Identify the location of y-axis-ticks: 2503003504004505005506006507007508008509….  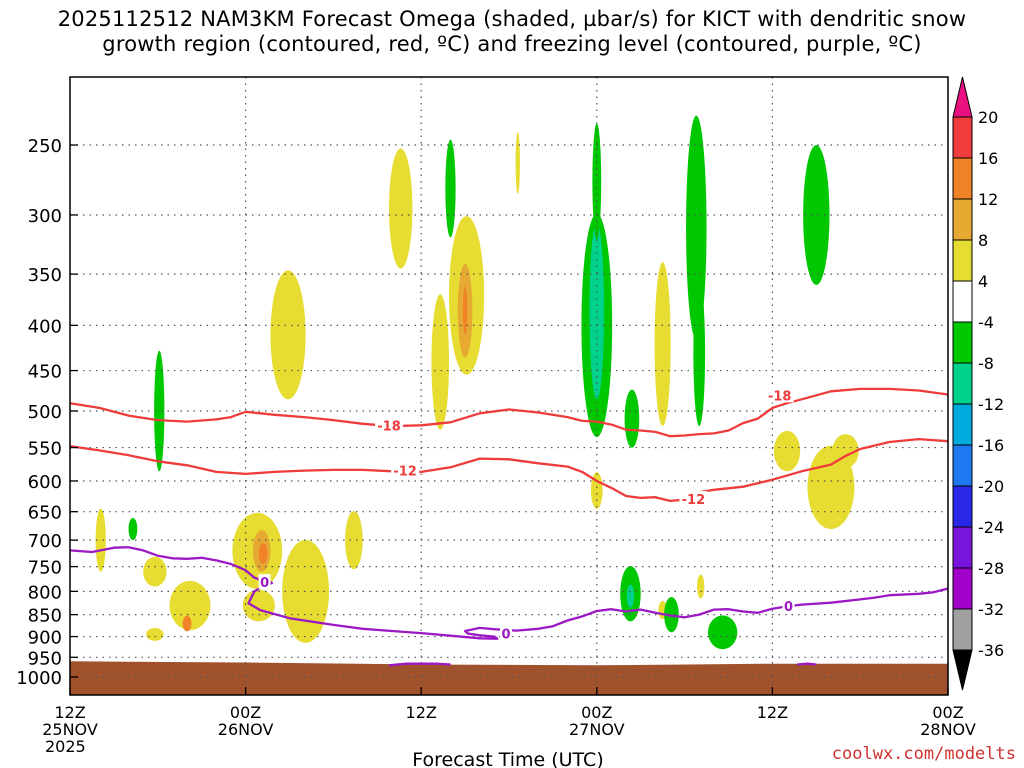
(47, 412).